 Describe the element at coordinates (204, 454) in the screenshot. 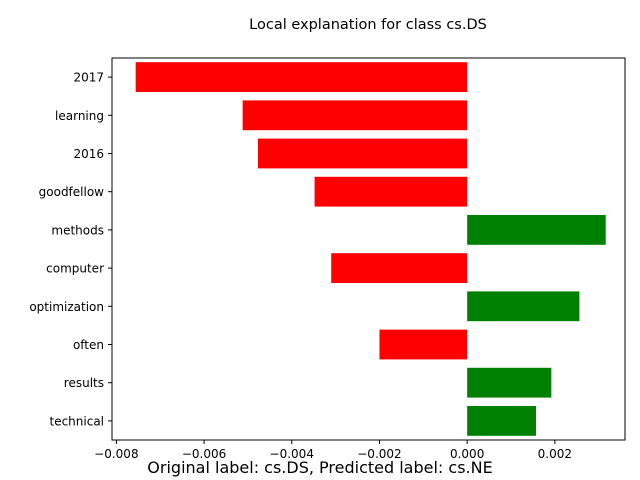

I see `x-tick-label: −0.006` at that location.